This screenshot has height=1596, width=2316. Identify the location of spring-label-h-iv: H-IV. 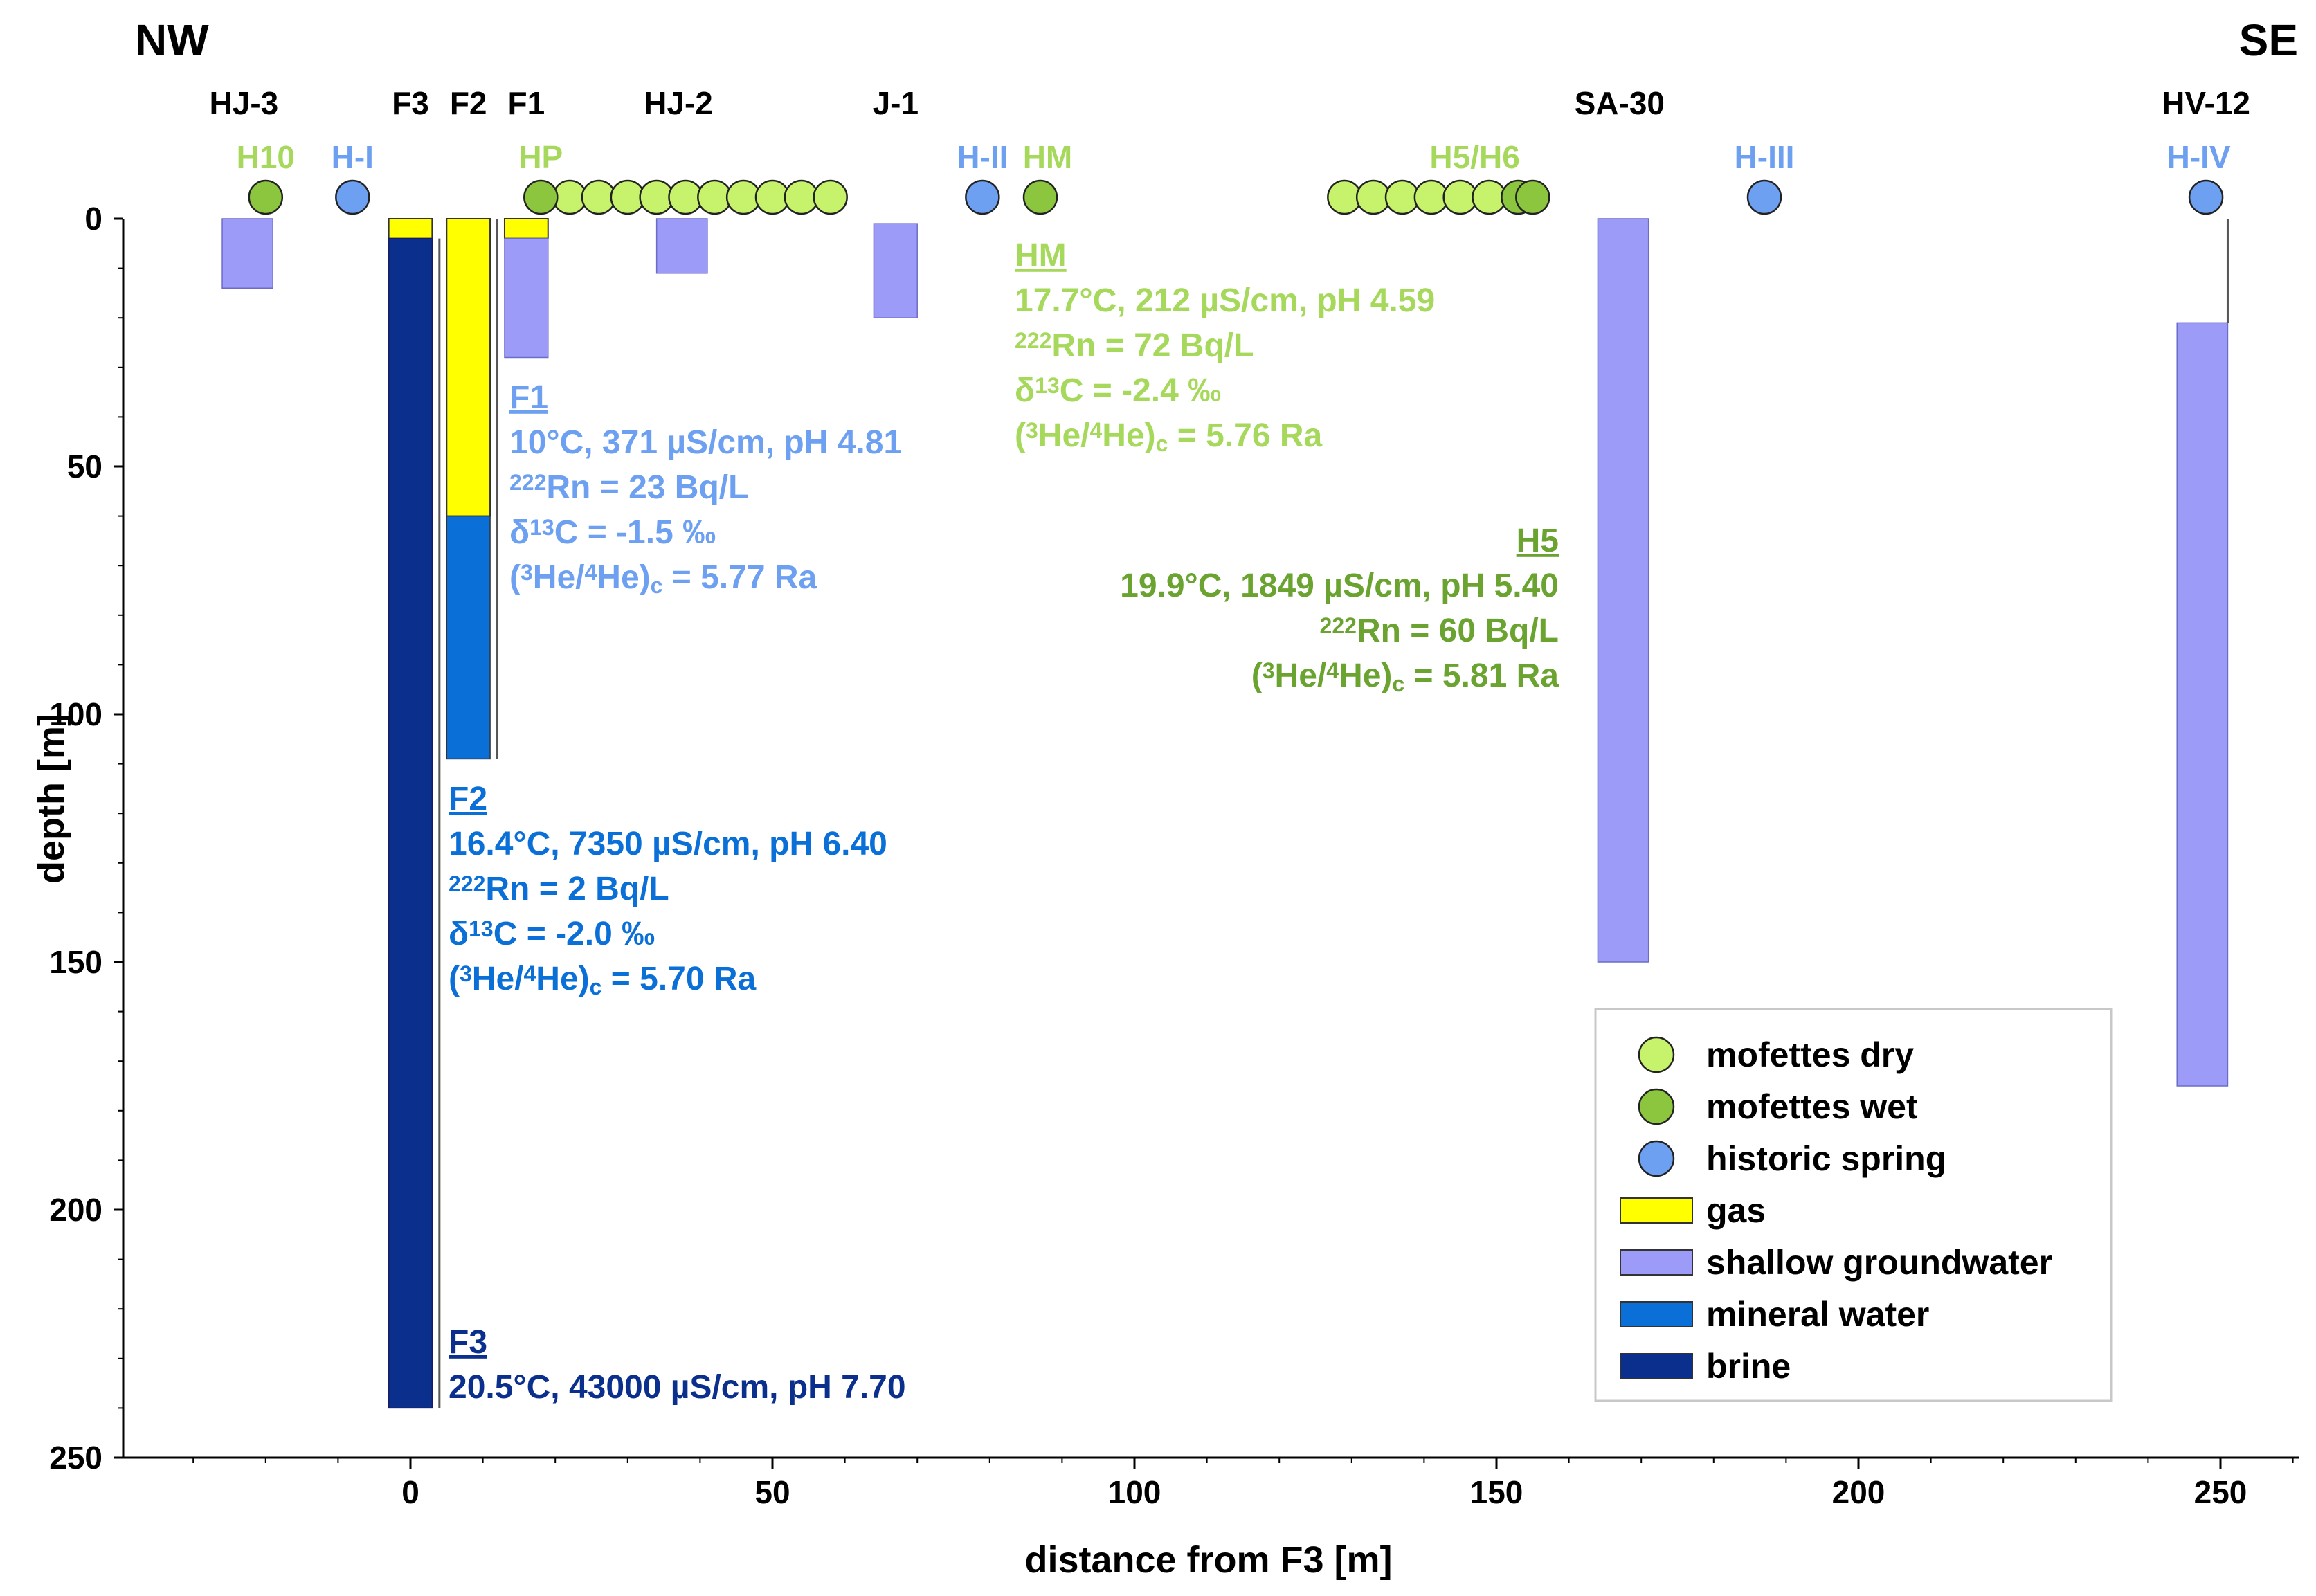
(2199, 157).